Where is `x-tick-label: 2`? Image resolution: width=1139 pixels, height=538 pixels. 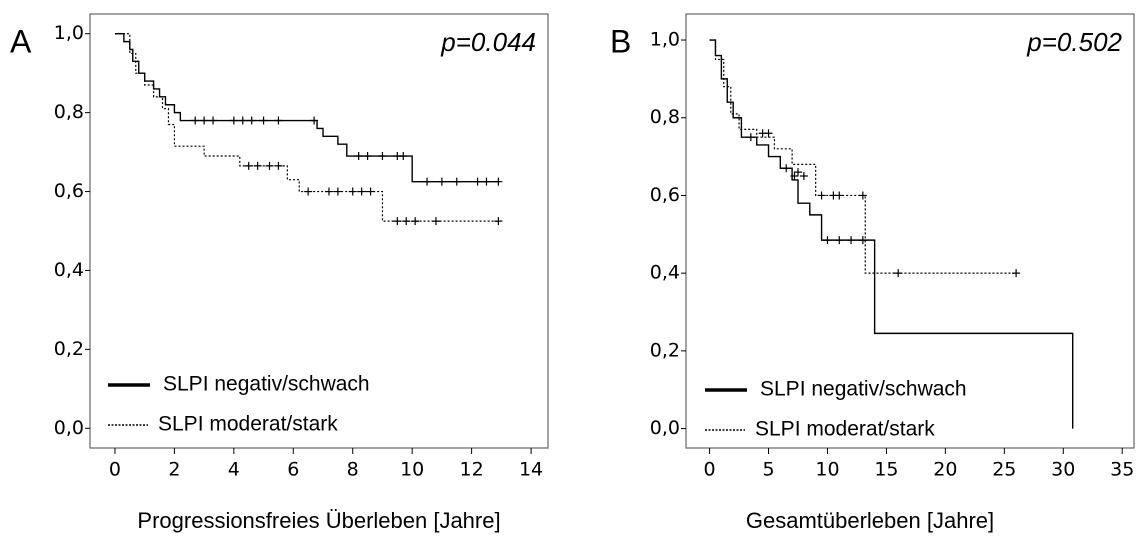
x-tick-label: 2 is located at coordinates (174, 470).